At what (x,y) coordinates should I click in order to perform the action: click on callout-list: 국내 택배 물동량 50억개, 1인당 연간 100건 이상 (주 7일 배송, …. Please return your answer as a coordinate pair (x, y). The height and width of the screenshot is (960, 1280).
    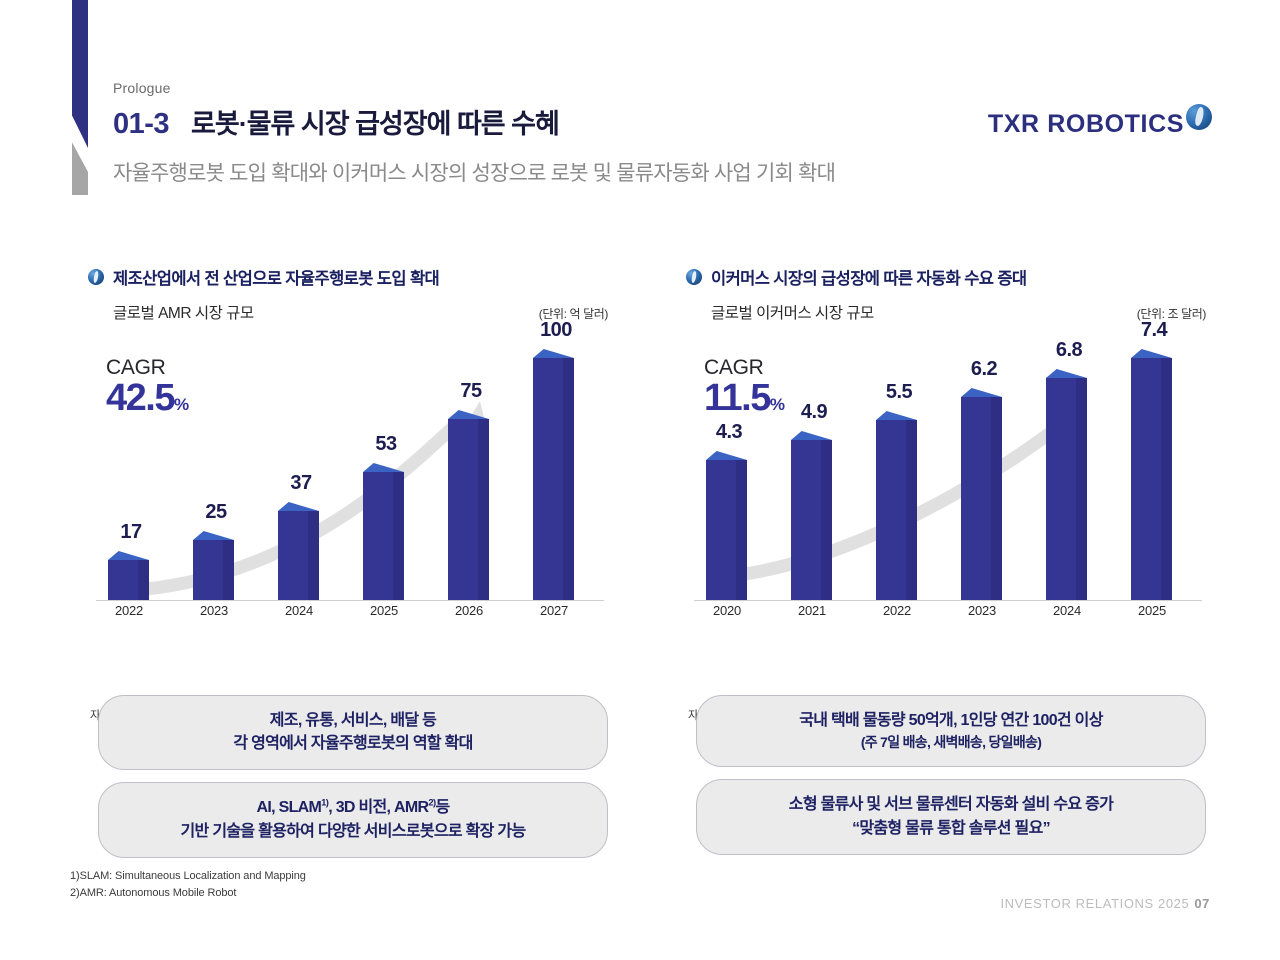
    Looking at the image, I should click on (951, 781).